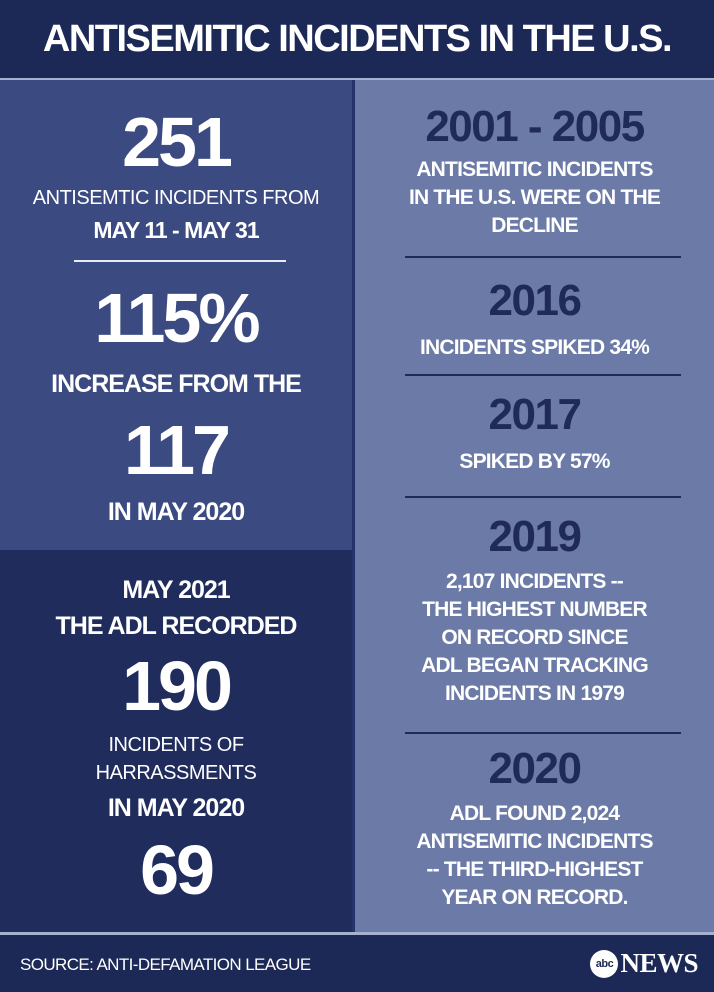  Describe the element at coordinates (176, 808) in the screenshot. I see `in-may-2020-label: IN MAY 2020` at that location.